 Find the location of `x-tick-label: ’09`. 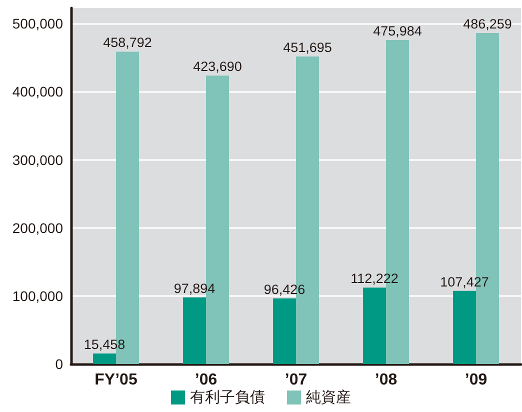

x-tick-label: ’09 is located at coordinates (476, 380).